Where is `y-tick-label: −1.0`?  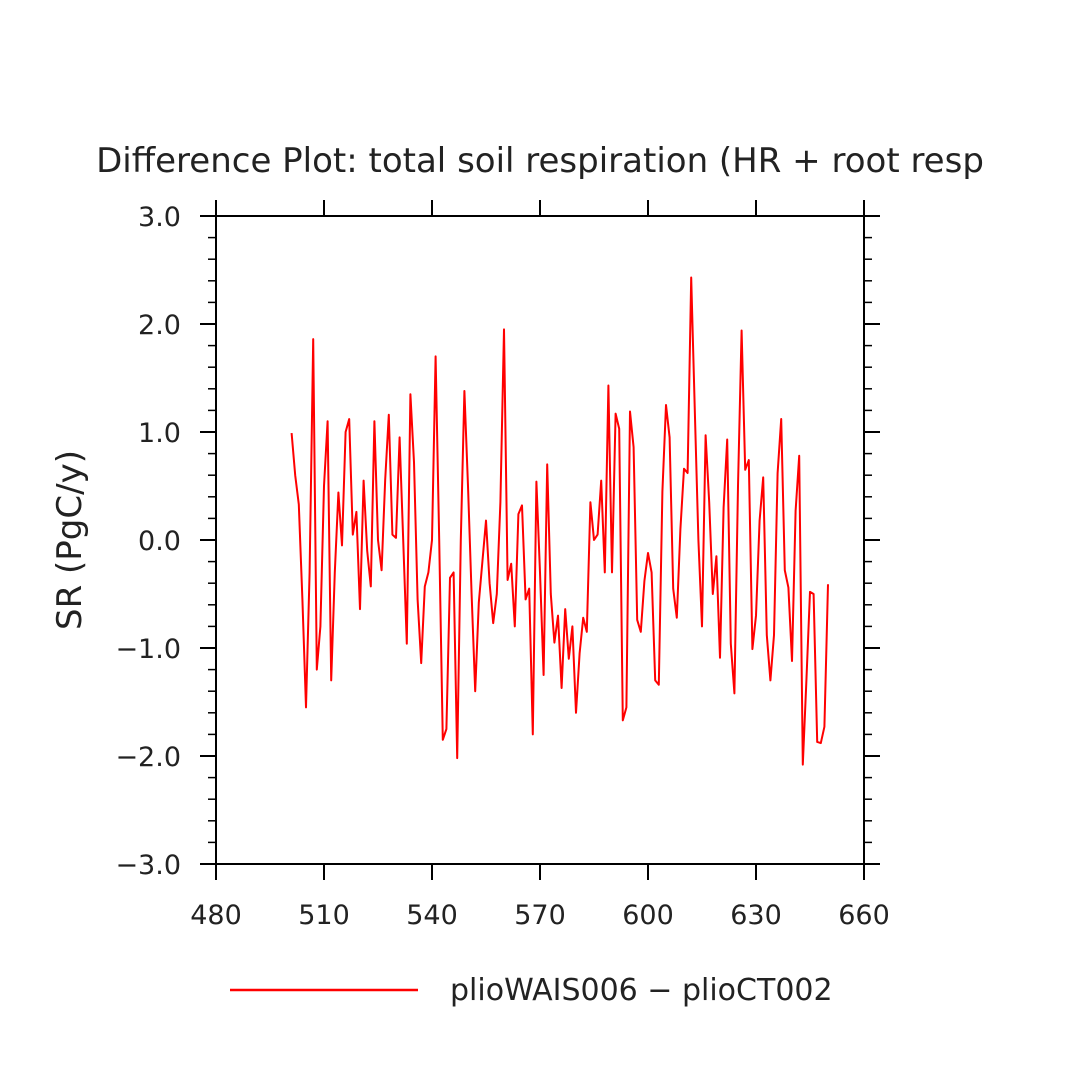
y-tick-label: −1.0 is located at coordinates (148, 649).